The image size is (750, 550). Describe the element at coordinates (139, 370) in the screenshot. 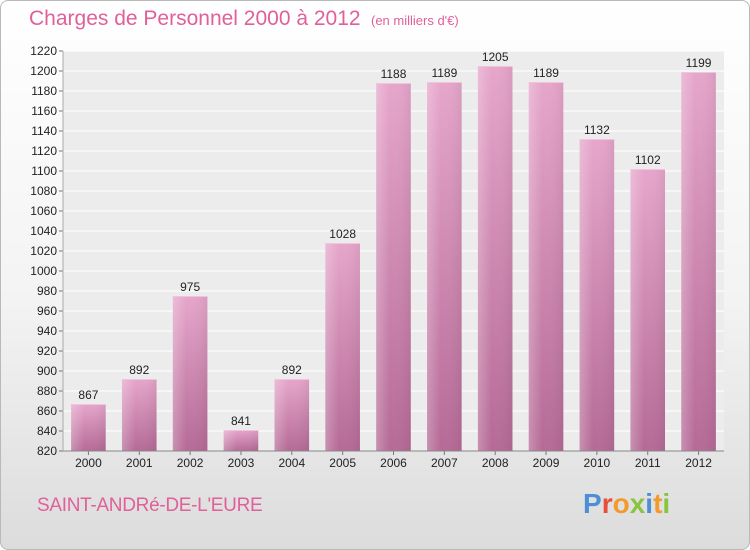

I see `value-label-2001: 892` at that location.